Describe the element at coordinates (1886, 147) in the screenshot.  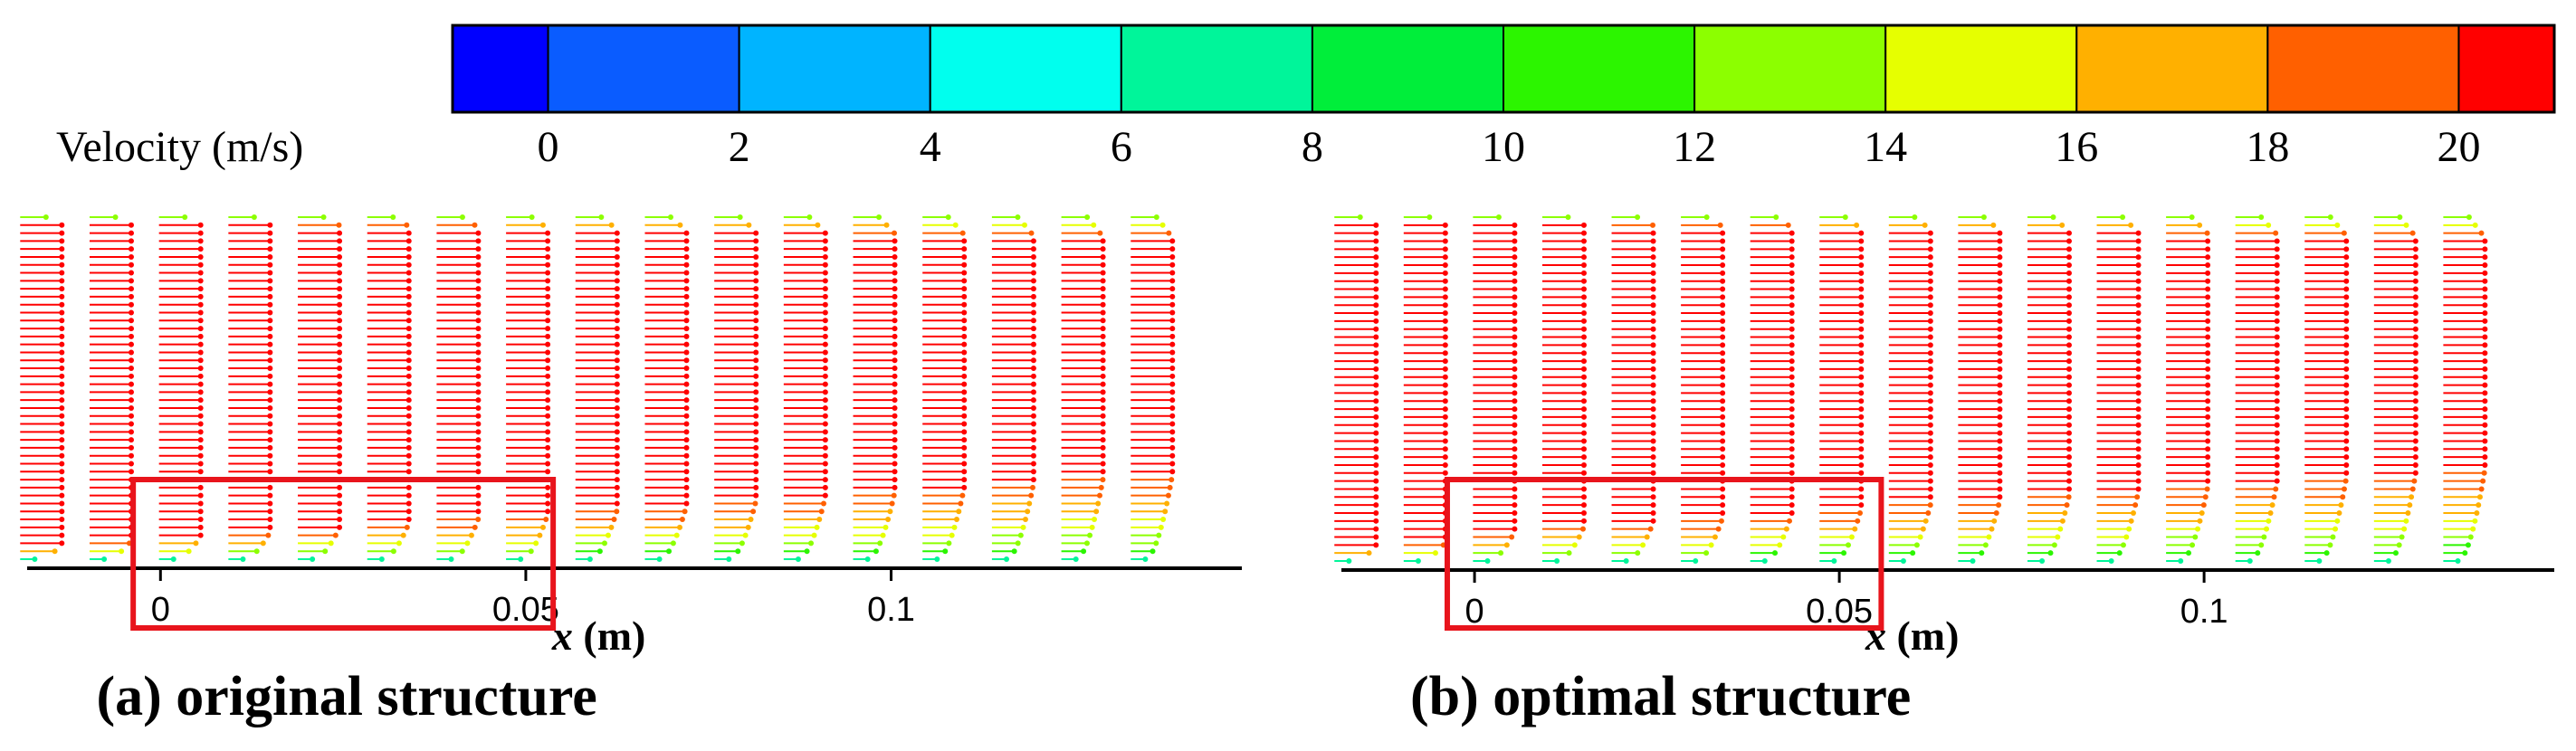
I see `colorbar-tick-label: 14` at that location.